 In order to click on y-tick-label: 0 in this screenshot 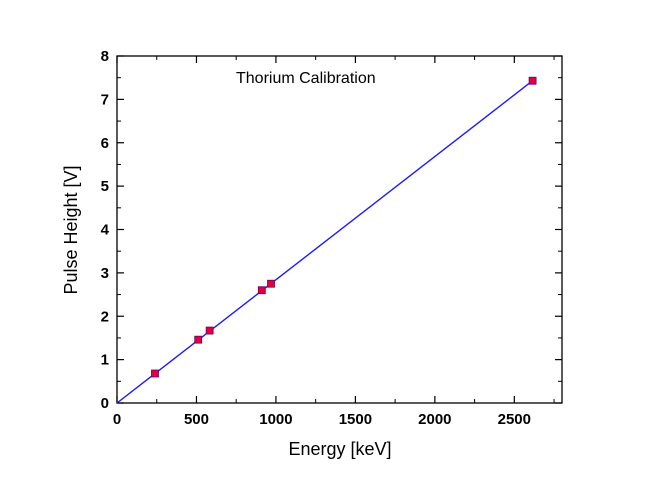, I will do `click(105, 403)`.